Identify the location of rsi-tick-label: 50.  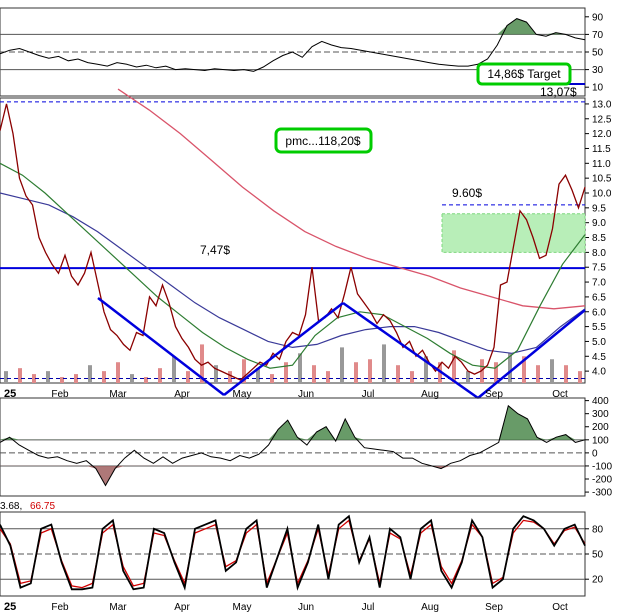
(598, 53).